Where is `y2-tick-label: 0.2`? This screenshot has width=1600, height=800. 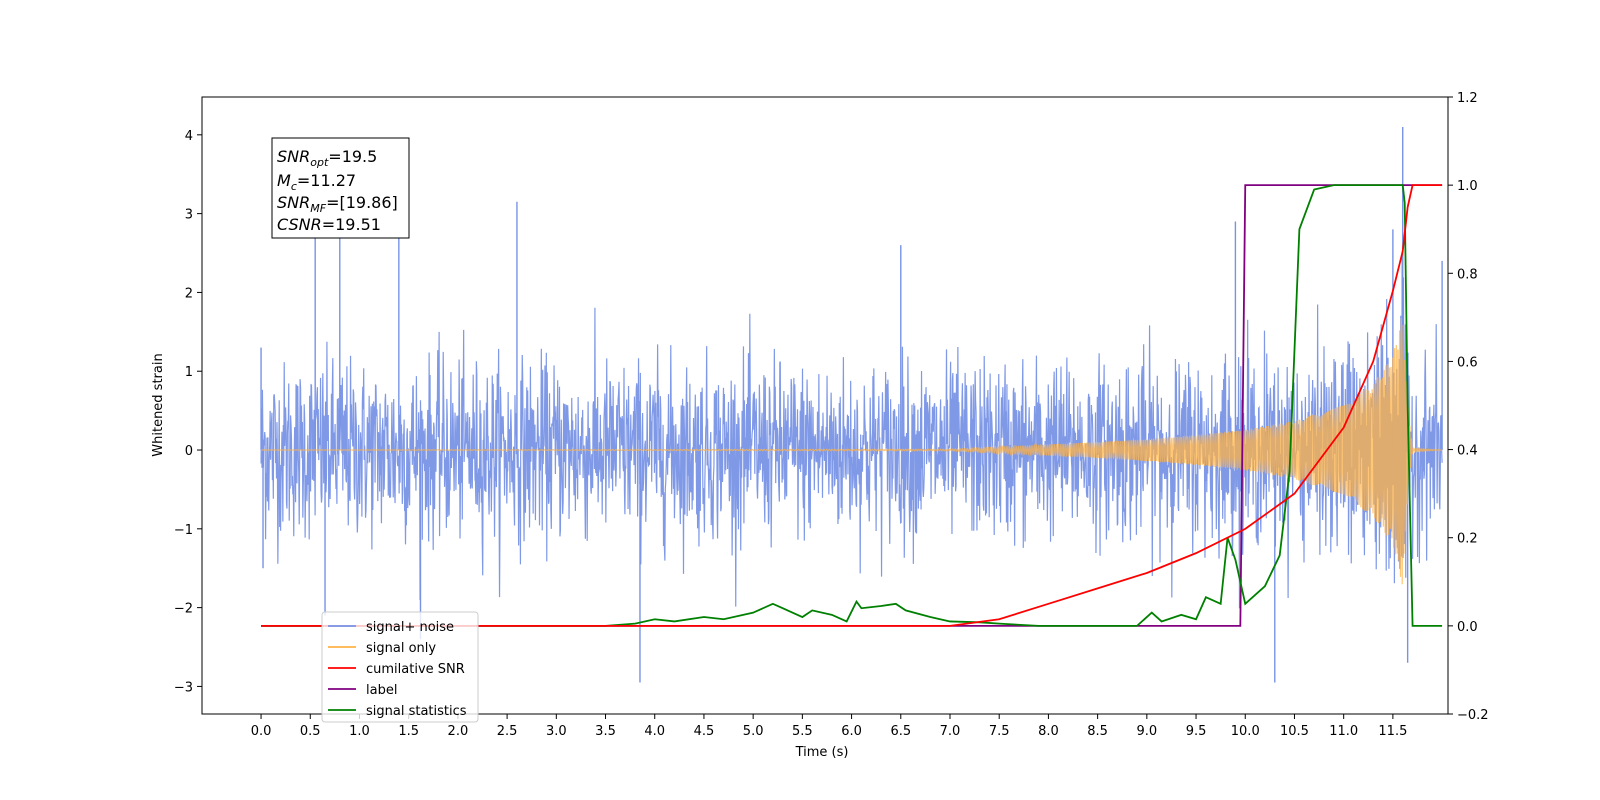 y2-tick-label: 0.2 is located at coordinates (1467, 539).